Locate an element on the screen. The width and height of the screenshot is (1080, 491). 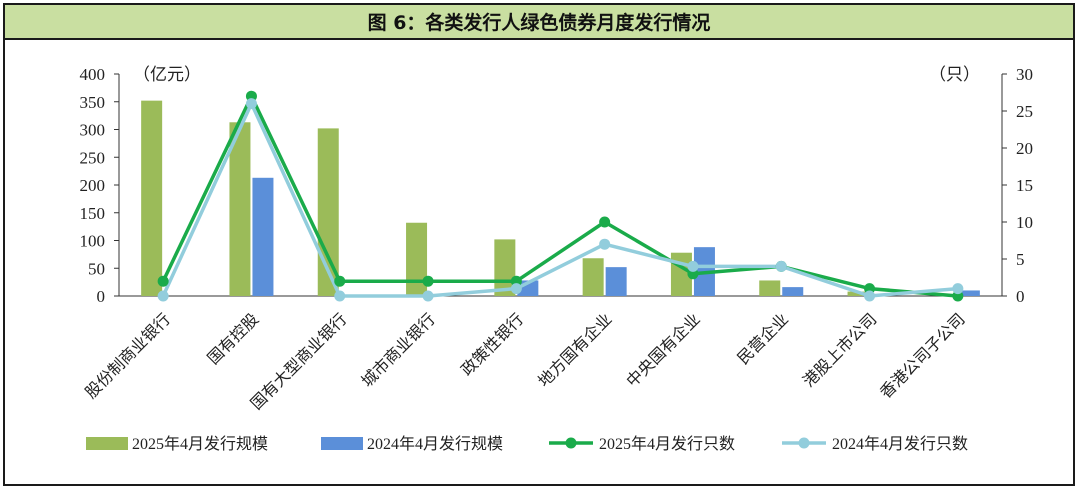
y-left-tick-label: 0 is located at coordinates (101, 296).